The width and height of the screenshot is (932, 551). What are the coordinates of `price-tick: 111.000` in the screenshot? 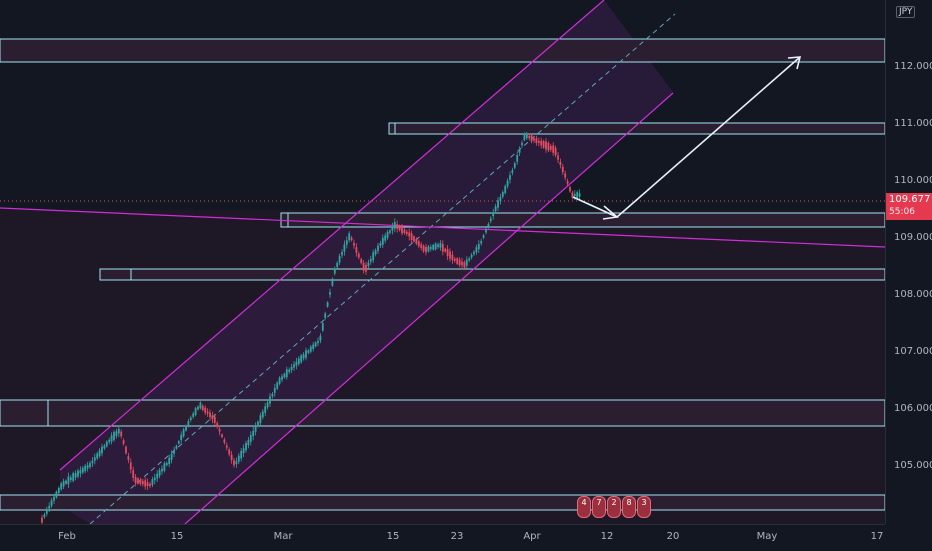 It's located at (913, 123).